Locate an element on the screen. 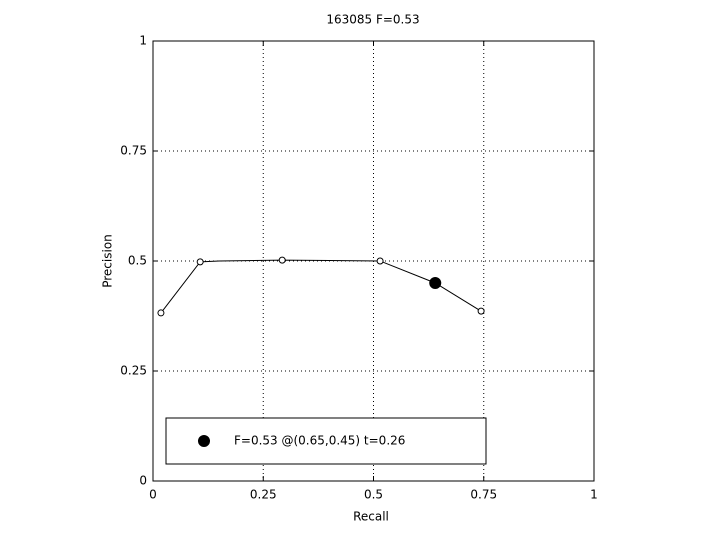 Image resolution: width=720 pixels, height=540 pixels. x-tick-label: 0.25 is located at coordinates (263, 495).